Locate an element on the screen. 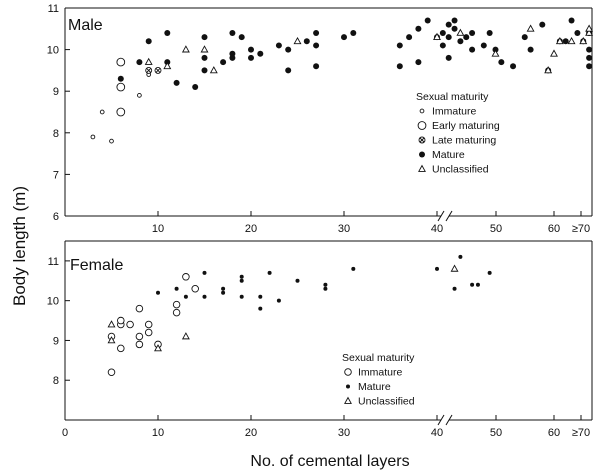 The image size is (601, 472). legend-marker-immature is located at coordinates (422, 111).